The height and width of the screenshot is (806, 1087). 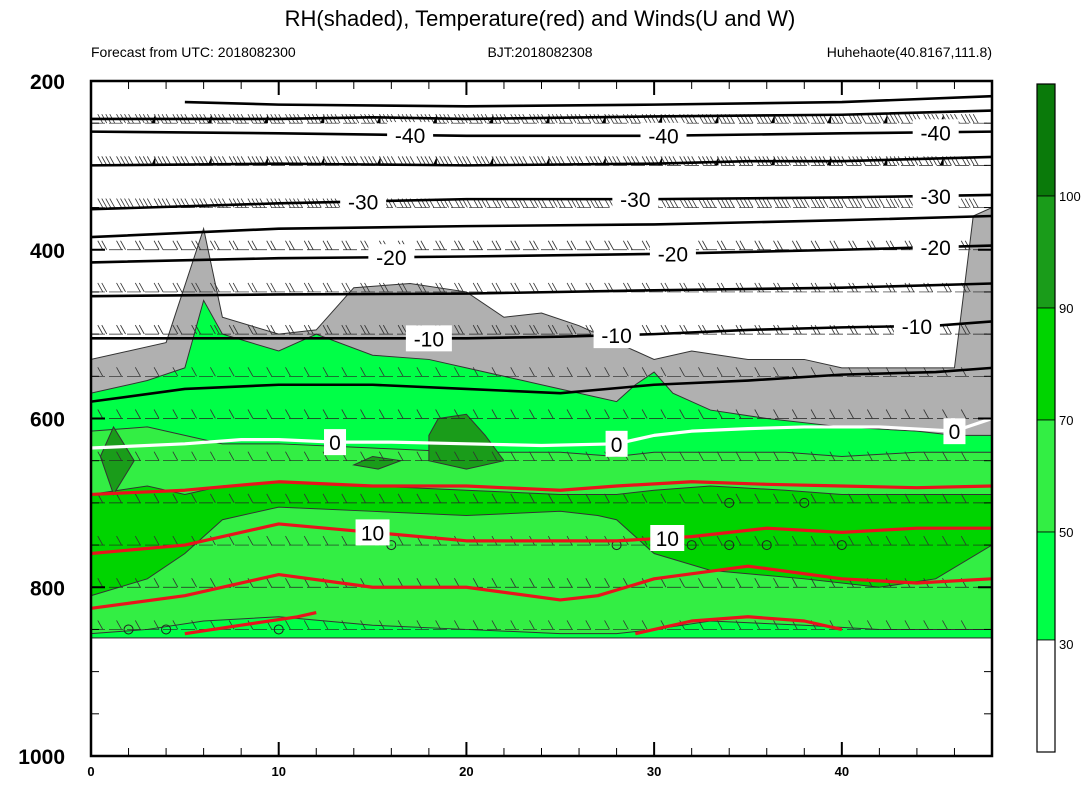 I want to click on colorbar-segment, so click(x=1046, y=586).